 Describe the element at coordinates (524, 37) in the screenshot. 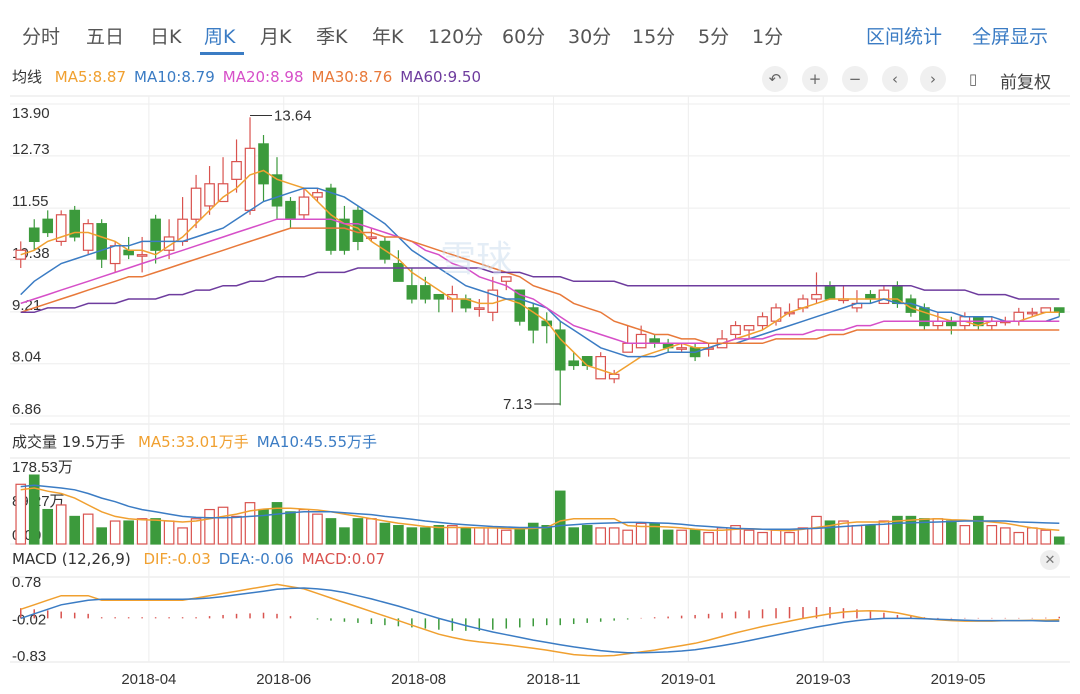

I see `tab-8: 60分` at that location.